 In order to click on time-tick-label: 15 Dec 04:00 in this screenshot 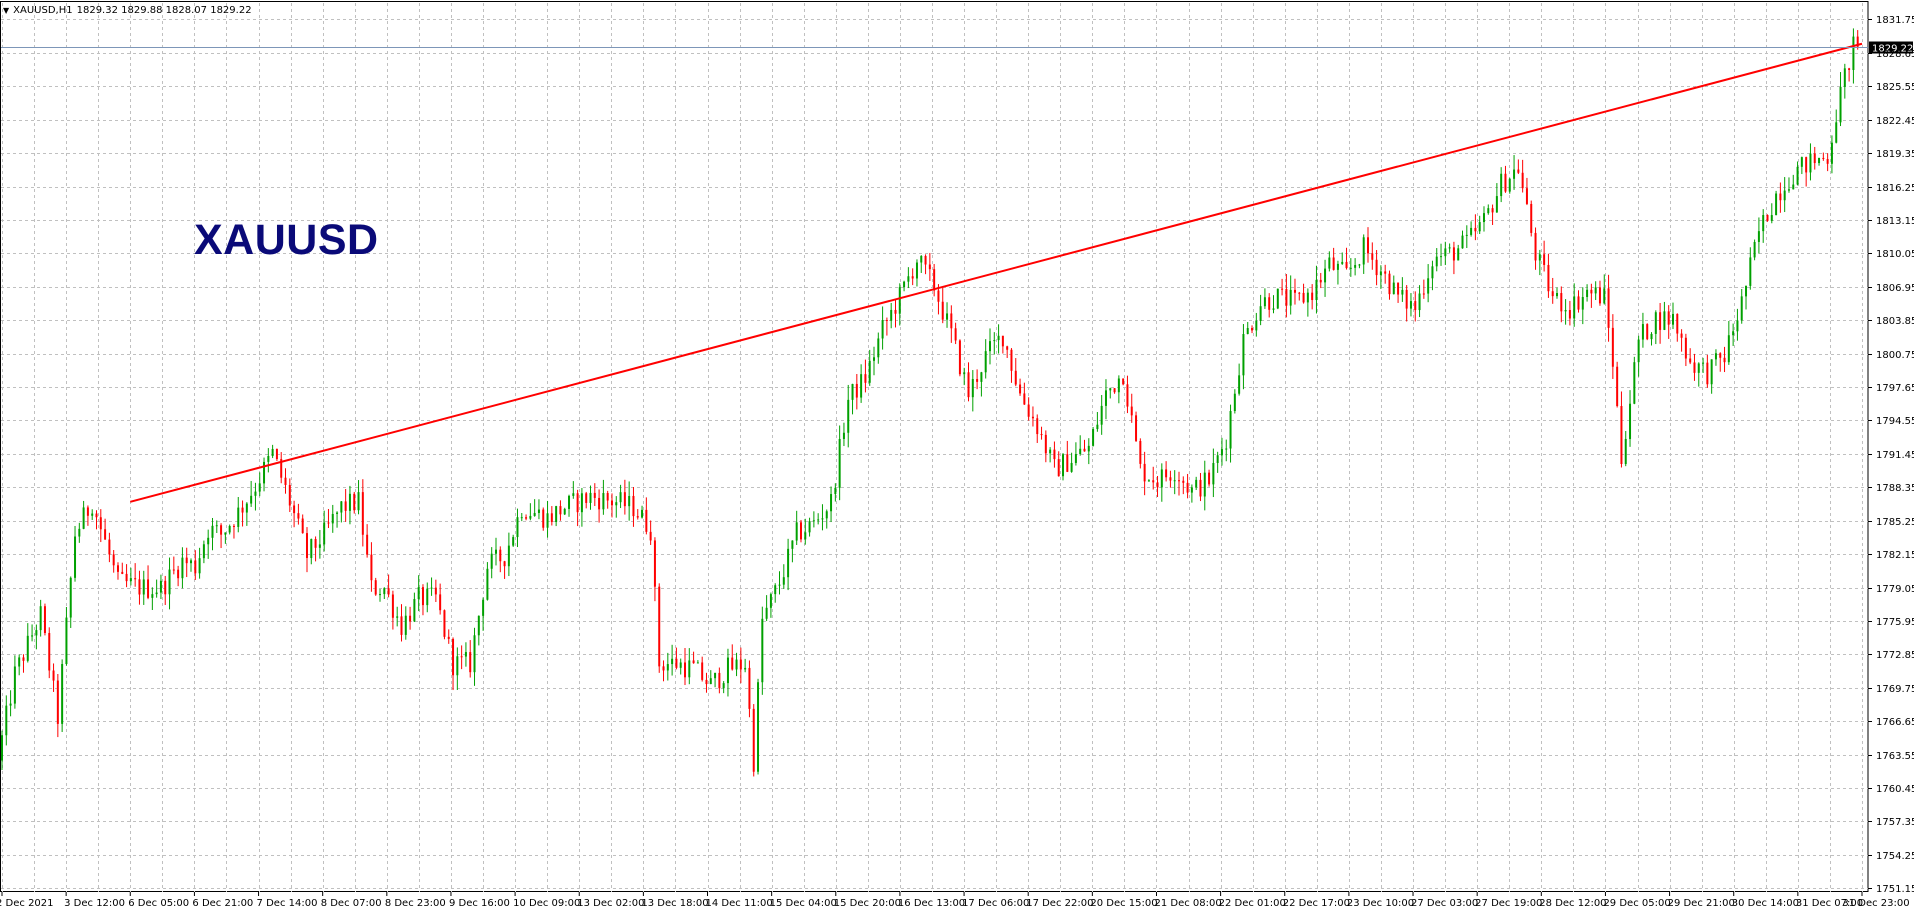, I will do `click(803, 903)`.